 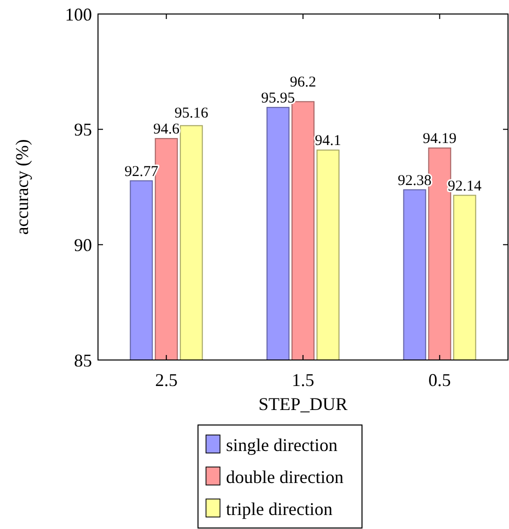 What do you see at coordinates (83, 360) in the screenshot?
I see `y-tick-label: 85` at bounding box center [83, 360].